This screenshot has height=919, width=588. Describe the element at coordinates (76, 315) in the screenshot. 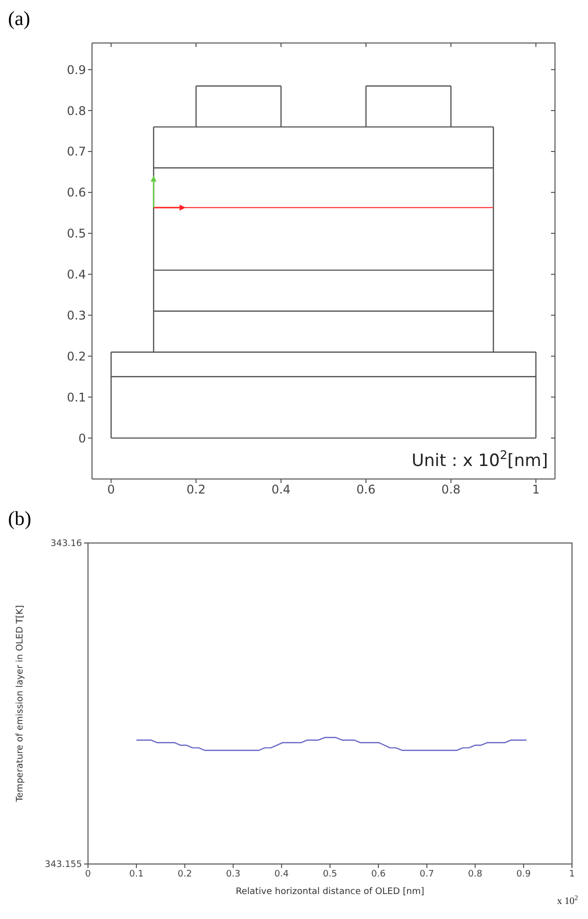

I see `y-tick-label: 0.3` at that location.